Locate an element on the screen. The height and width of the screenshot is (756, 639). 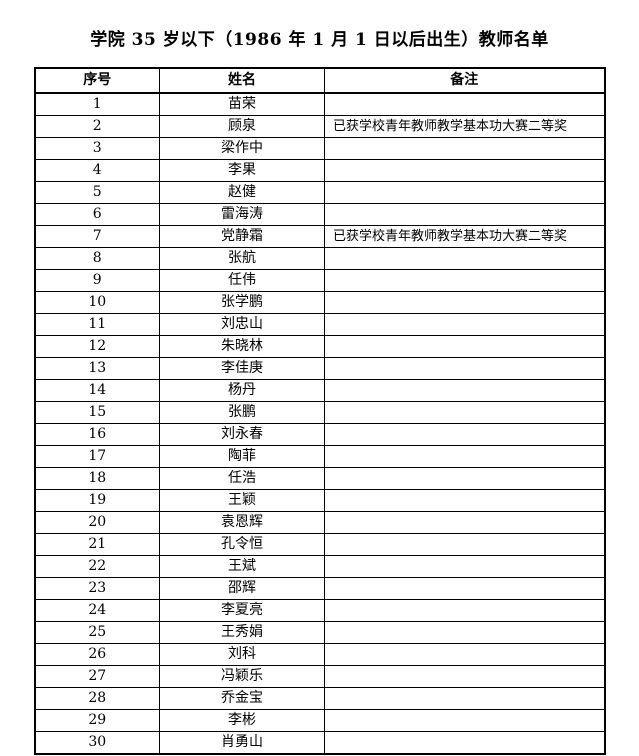
table-row: 21 孔令恒 is located at coordinates (319, 544).